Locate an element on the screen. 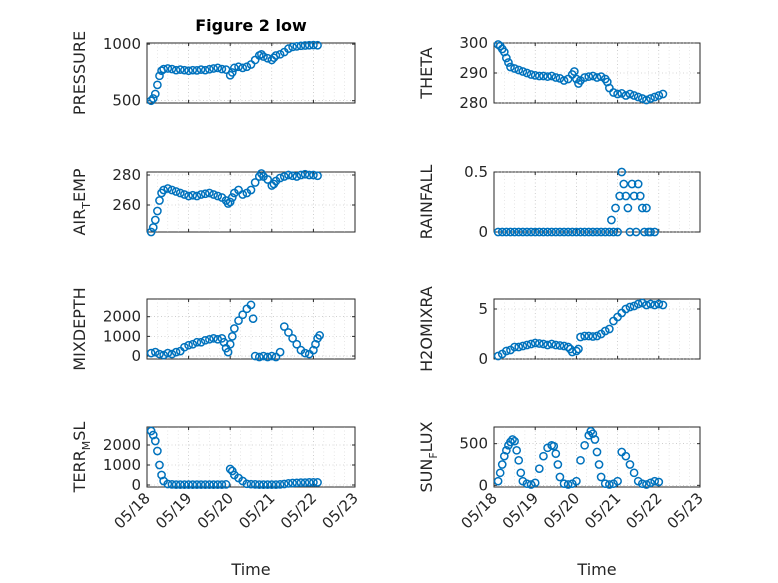 This screenshot has height=583, width=778. x-tick-label: 05/21 is located at coordinates (602, 510).